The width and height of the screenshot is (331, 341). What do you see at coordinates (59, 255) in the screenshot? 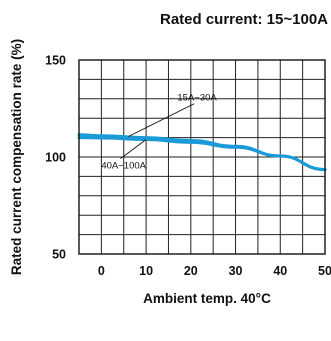
I see `y-tick-label: 50` at bounding box center [59, 255].